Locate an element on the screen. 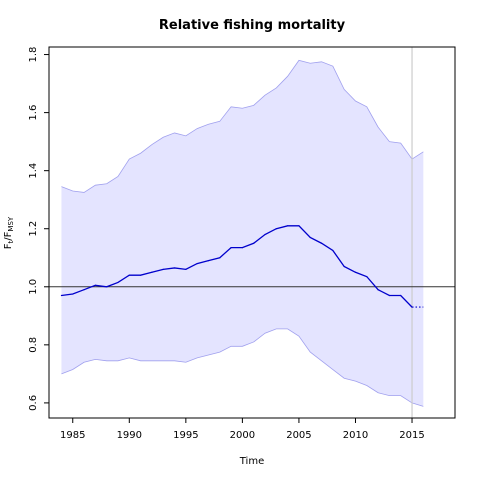 The height and width of the screenshot is (480, 480). x-tick-label: 1995 is located at coordinates (185, 435).